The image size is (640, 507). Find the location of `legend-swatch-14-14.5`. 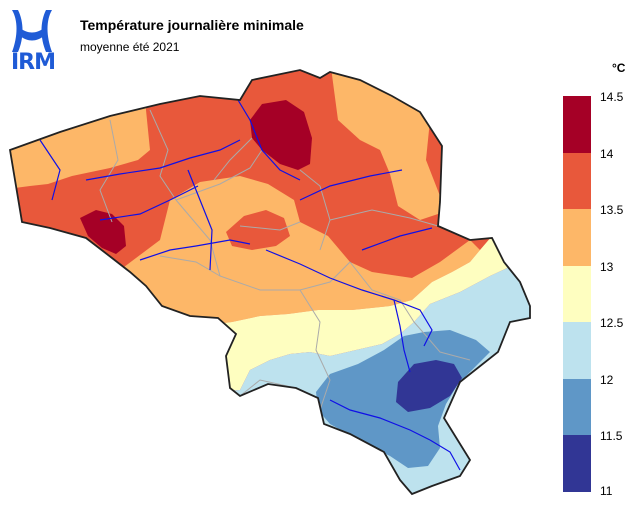

legend-swatch-14-14.5 is located at coordinates (577, 124).